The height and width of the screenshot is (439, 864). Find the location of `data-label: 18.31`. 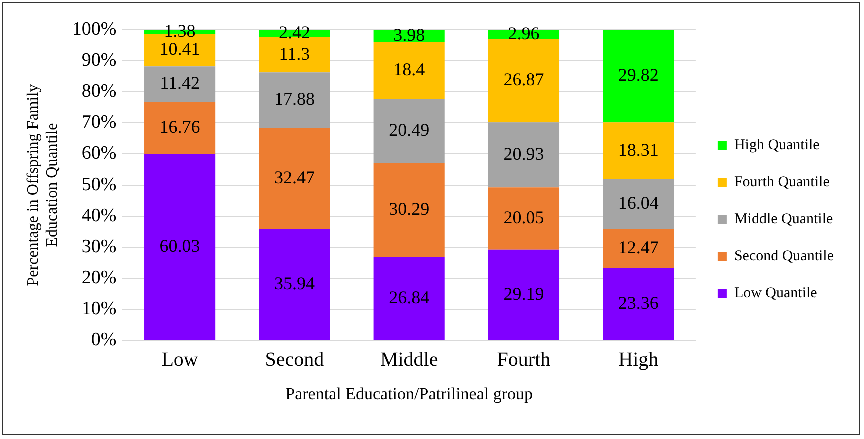

data-label: 18.31 is located at coordinates (638, 150).